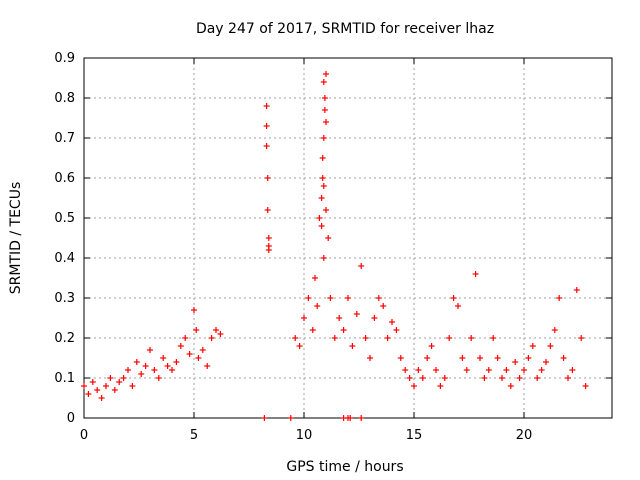 The width and height of the screenshot is (640, 480). I want to click on y-tick-label: 0.7, so click(64, 138).